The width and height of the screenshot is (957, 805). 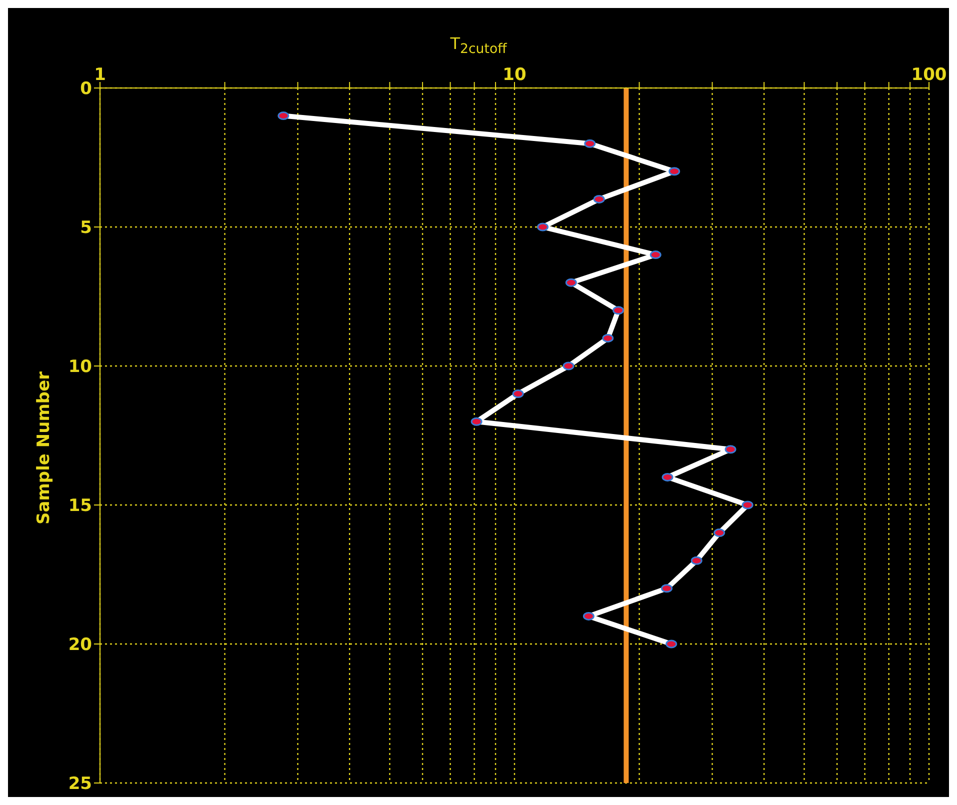 I want to click on y-tick-label: 20, so click(x=80, y=645).